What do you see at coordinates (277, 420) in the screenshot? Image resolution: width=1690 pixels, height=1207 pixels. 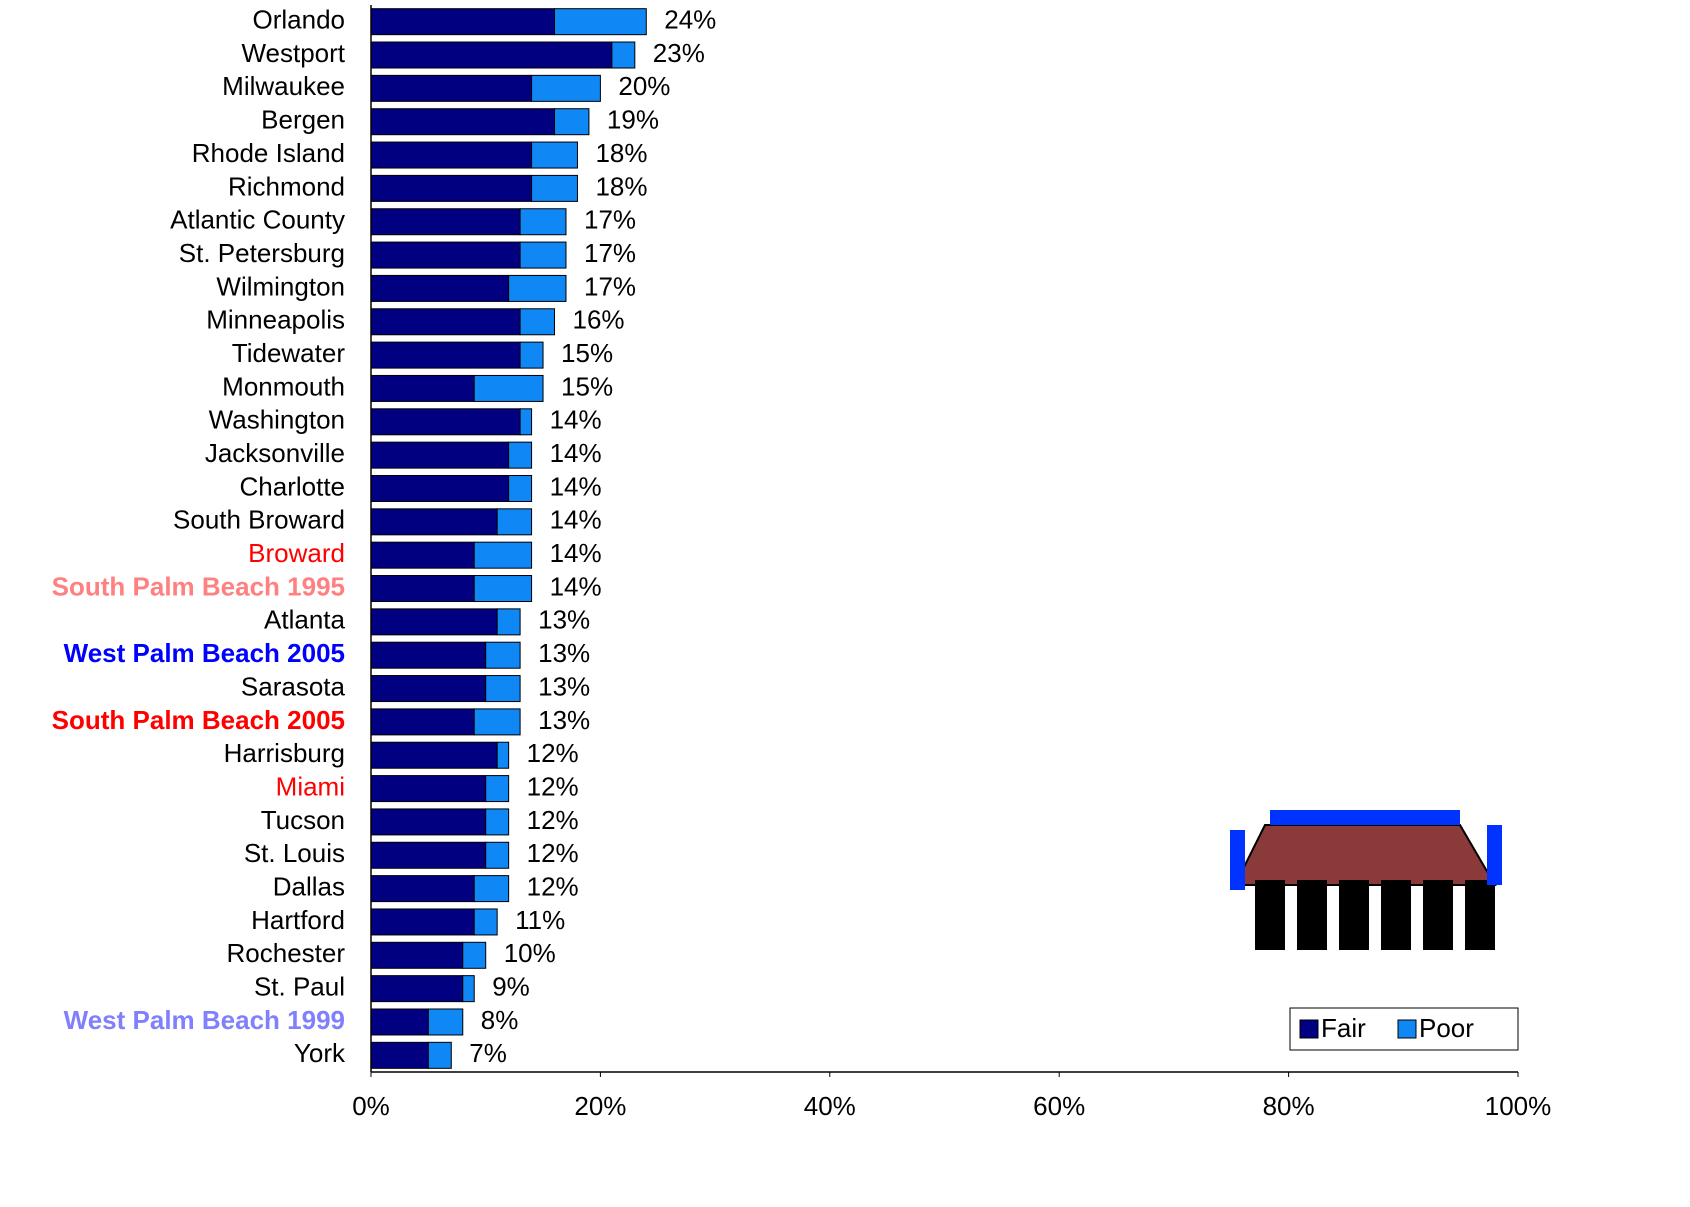 I see `y-tick-label: Washington` at bounding box center [277, 420].